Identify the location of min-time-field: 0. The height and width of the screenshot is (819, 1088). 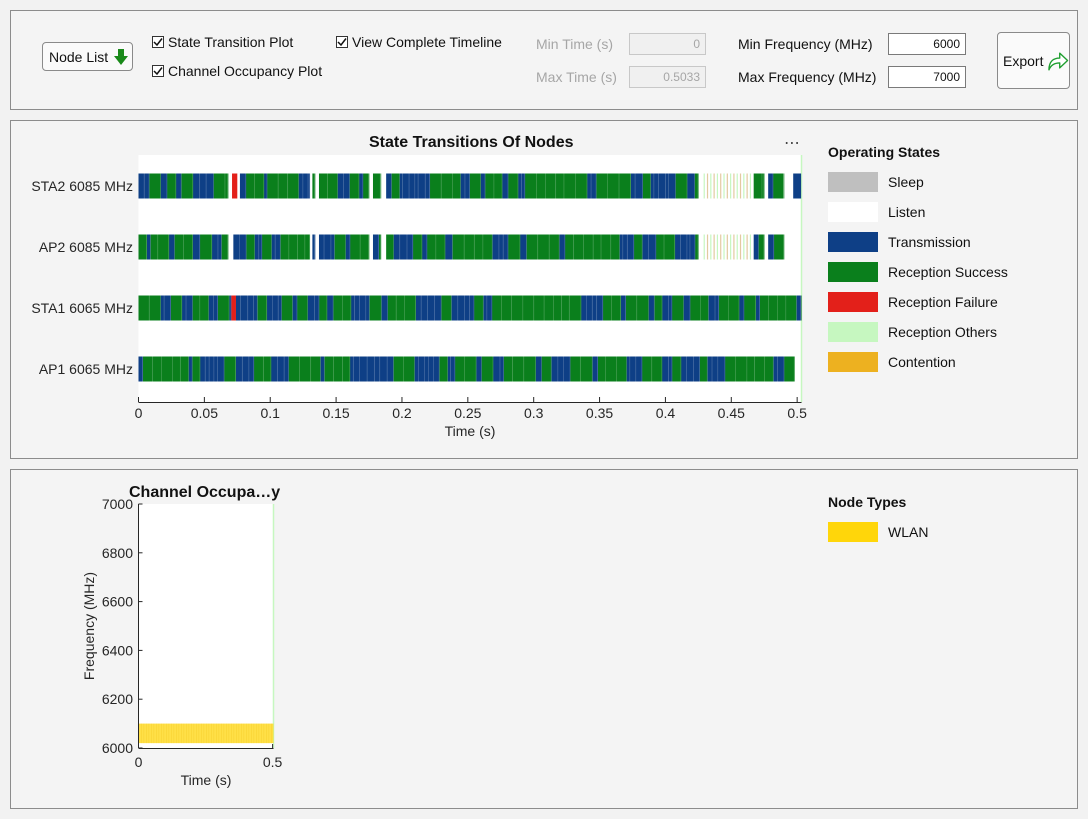
(667, 44).